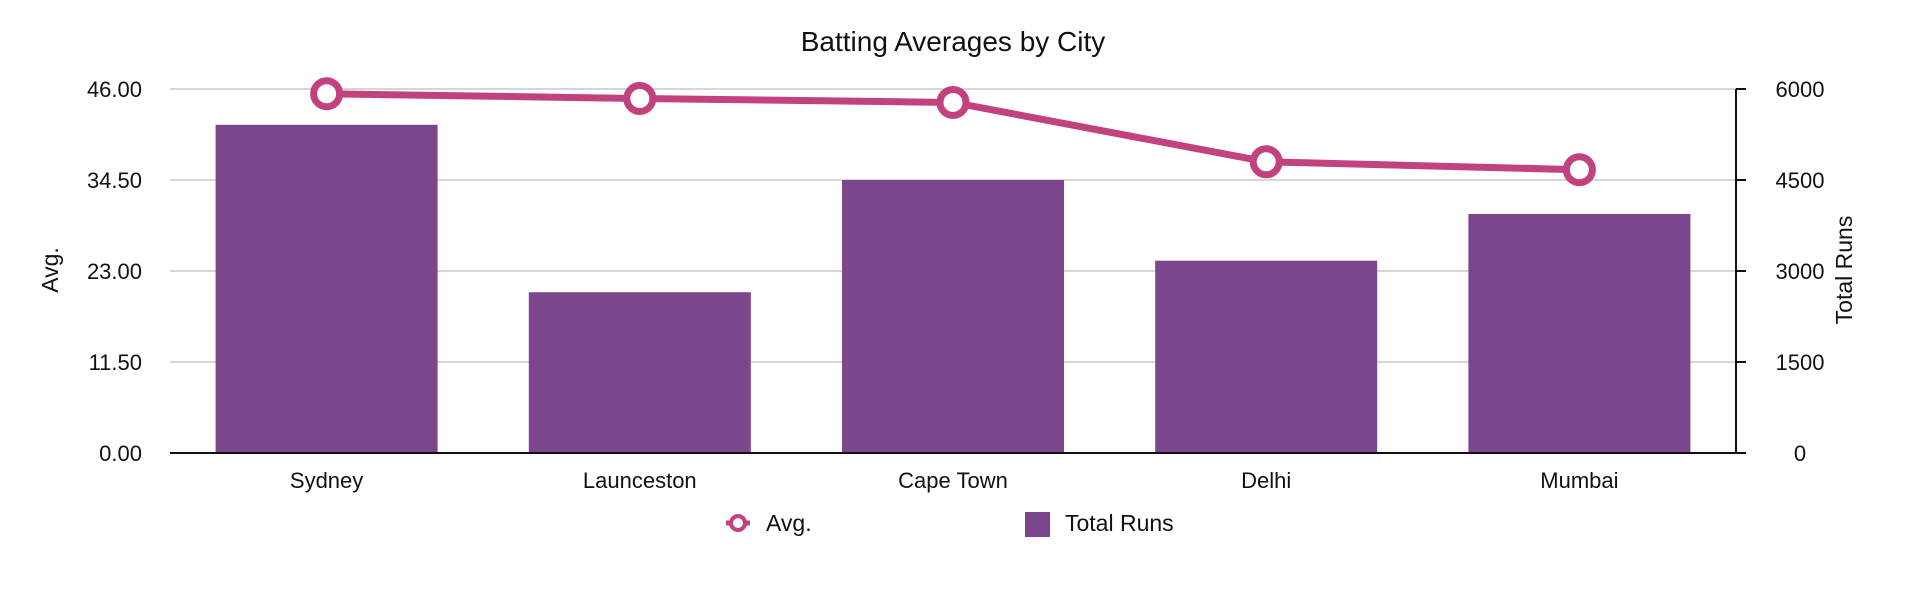 The height and width of the screenshot is (606, 1924). What do you see at coordinates (953, 102) in the screenshot?
I see `avg-point-cape-town` at bounding box center [953, 102].